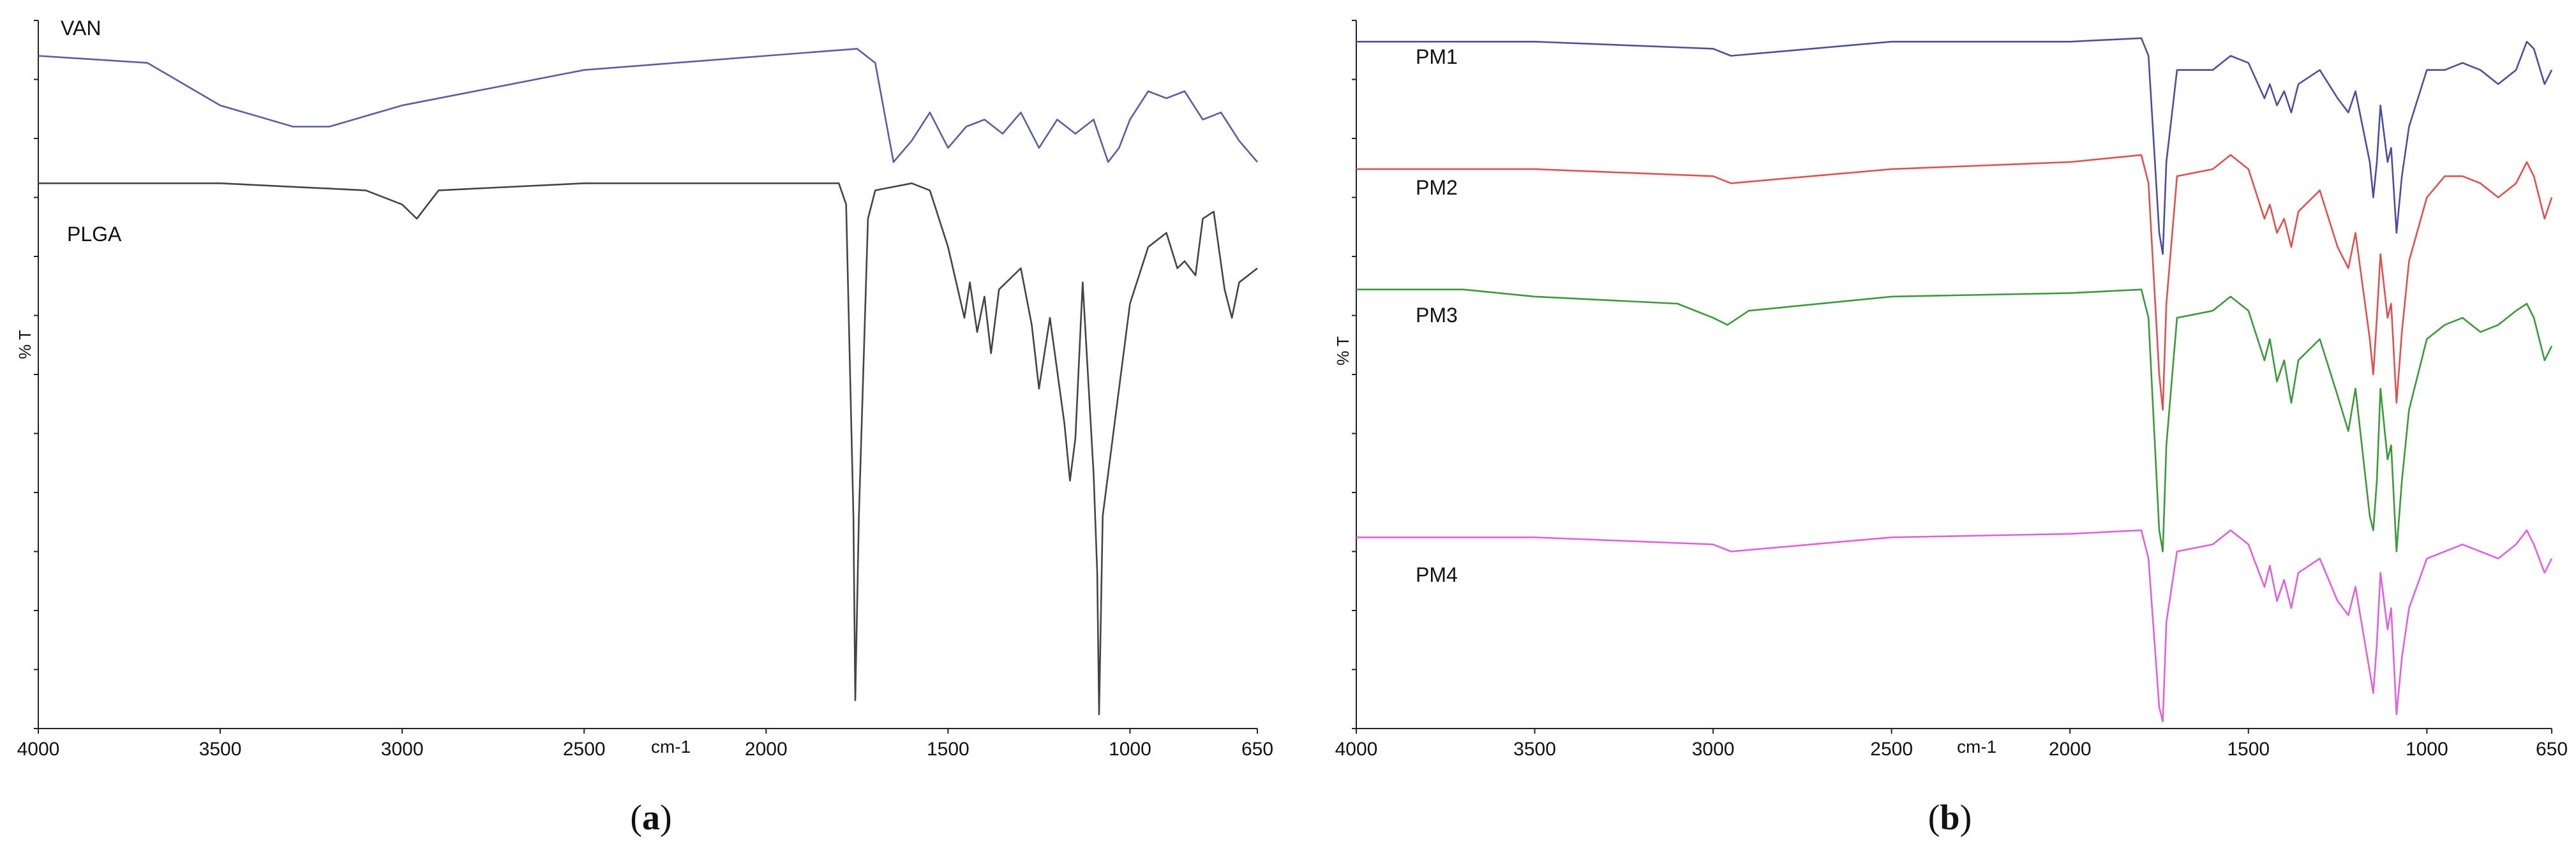 Image resolution: width=2576 pixels, height=844 pixels. I want to click on panel-b-caption-letter: b, so click(1949, 818).